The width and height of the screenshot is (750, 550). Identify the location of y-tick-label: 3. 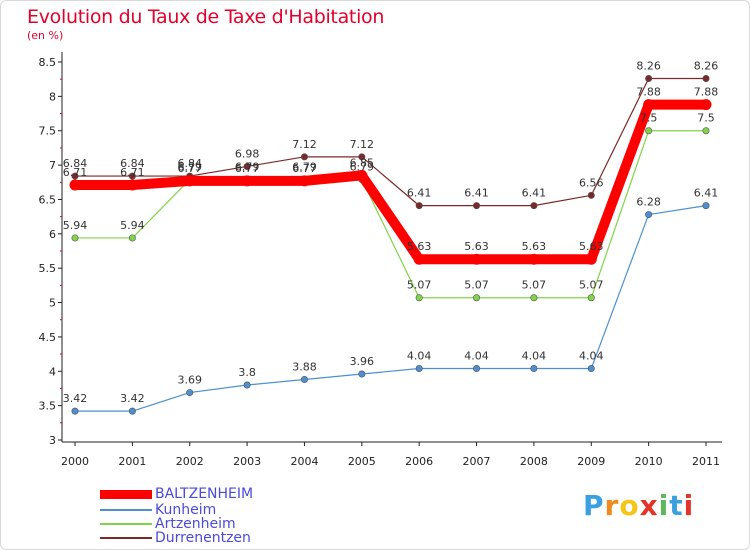
(52, 440).